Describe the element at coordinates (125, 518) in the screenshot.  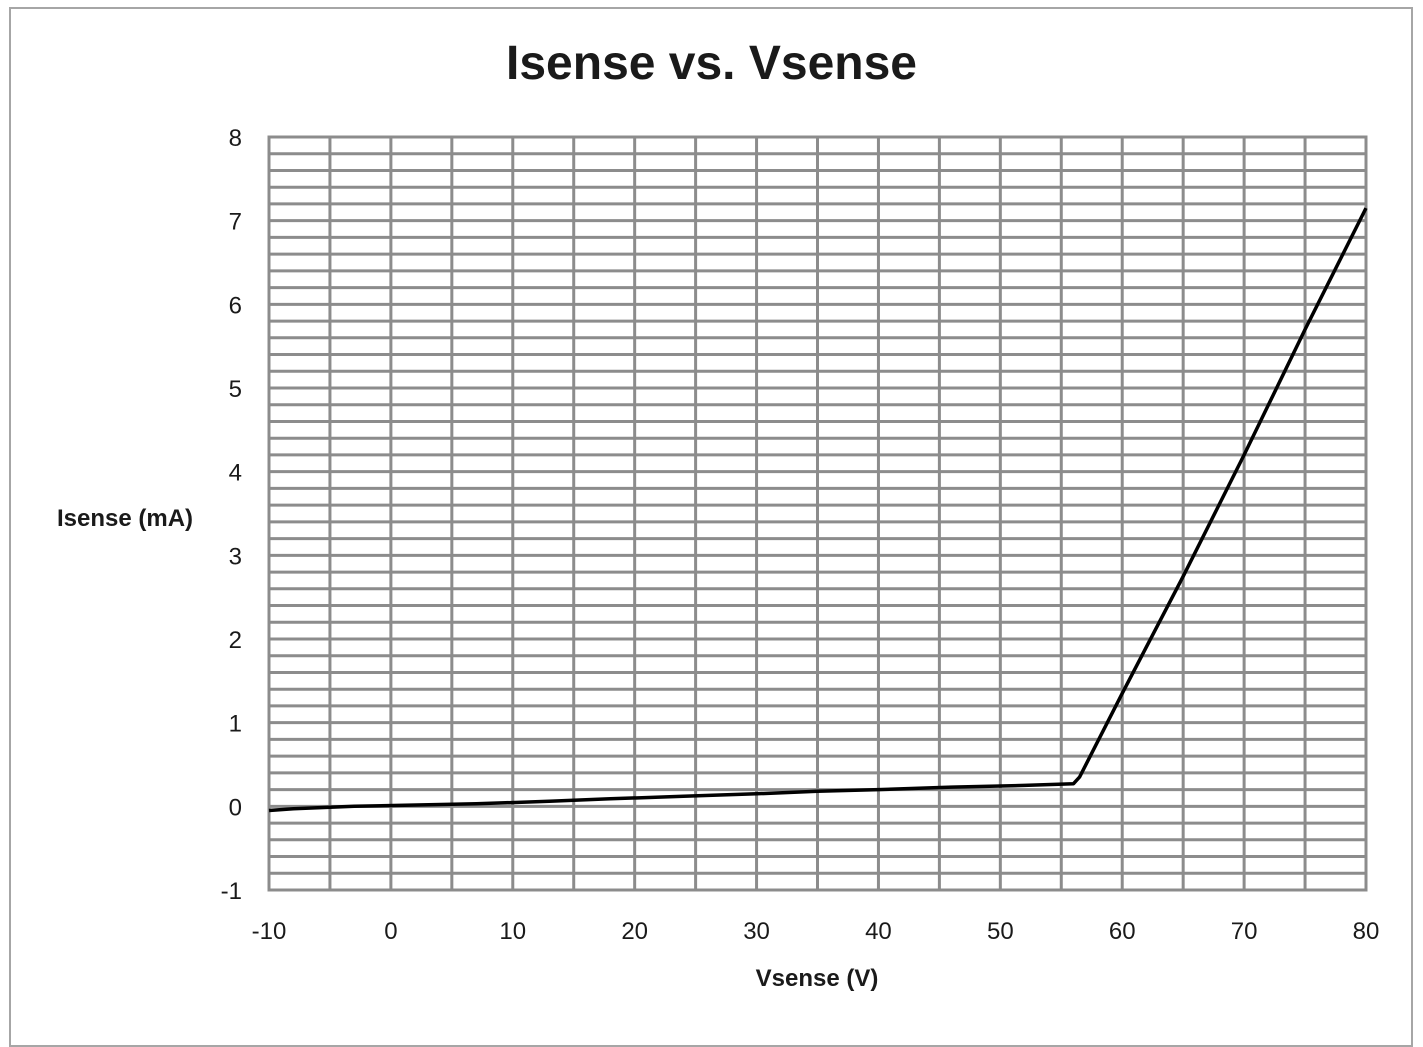
I see `y-axis-label: Isense (mA)` at that location.